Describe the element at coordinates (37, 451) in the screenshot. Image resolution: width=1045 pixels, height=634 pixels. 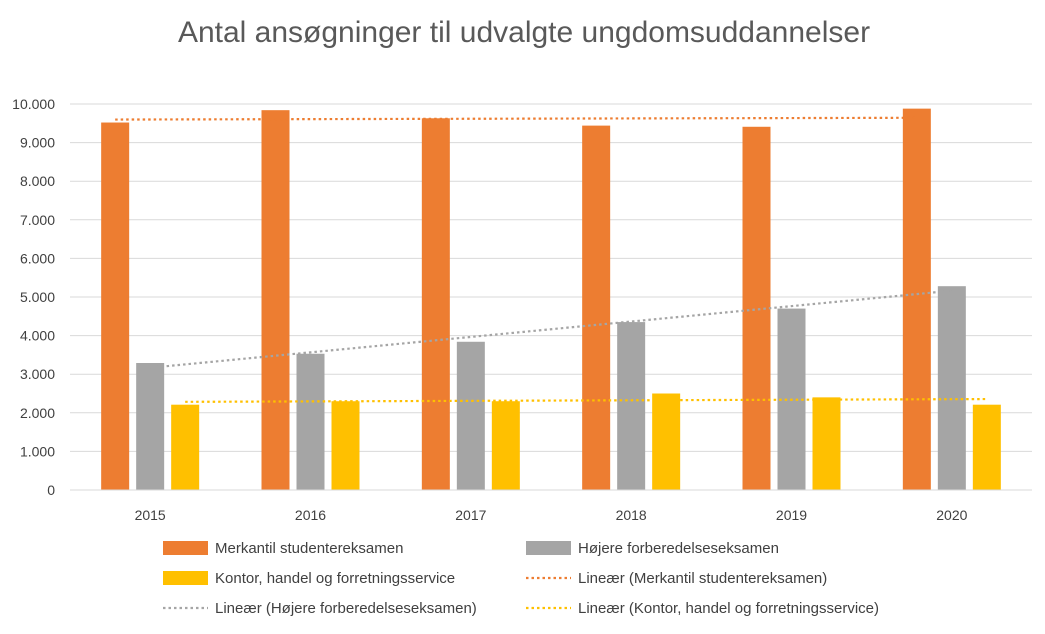
I see `y-tick-label: 1.000` at that location.